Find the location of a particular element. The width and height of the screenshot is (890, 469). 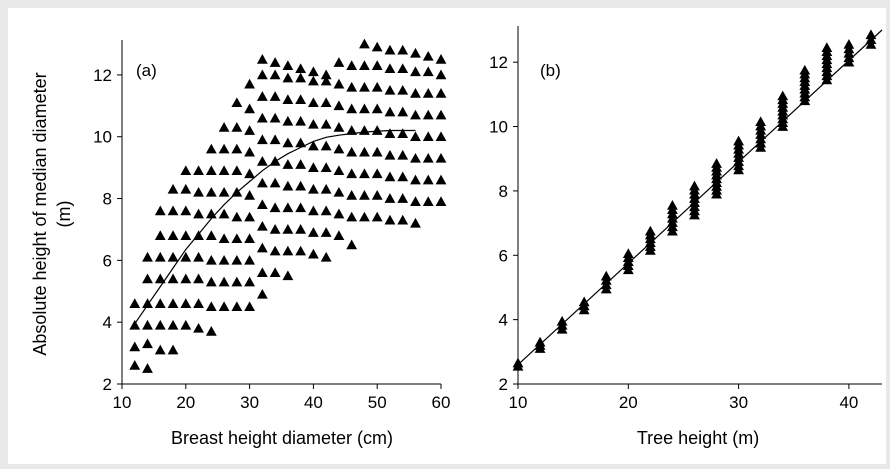

panel-b-y-tick-labels: 2 4 6 8 10 12 is located at coordinates (498, 223).